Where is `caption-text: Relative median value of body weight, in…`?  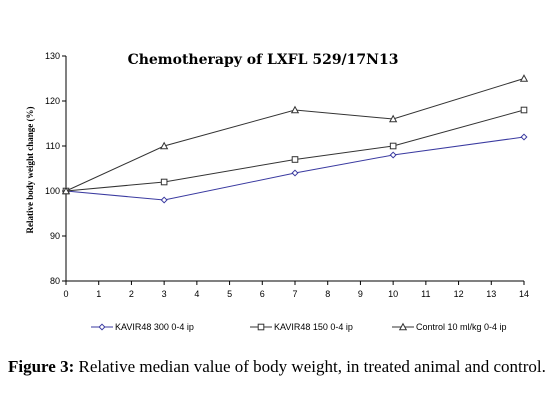
caption-text: Relative median value of body weight, in… is located at coordinates (310, 366).